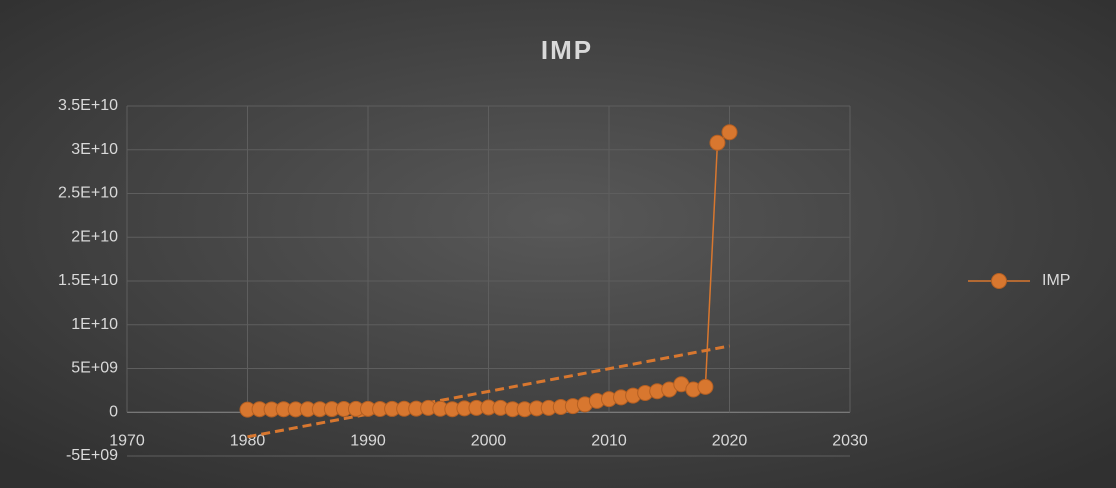 Image resolution: width=1116 pixels, height=488 pixels. What do you see at coordinates (113, 411) in the screenshot?
I see `y-tick-label: 0` at bounding box center [113, 411].